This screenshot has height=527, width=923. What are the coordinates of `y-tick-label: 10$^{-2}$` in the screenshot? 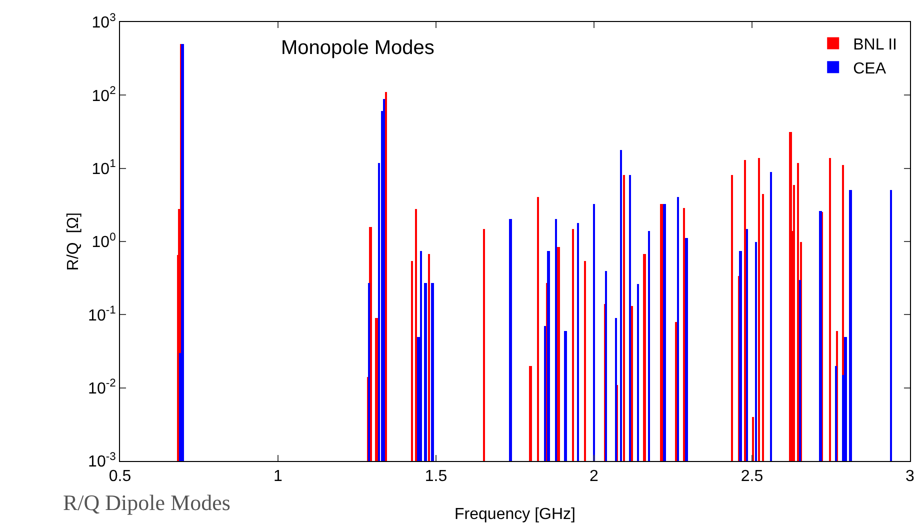 It's located at (102, 388).